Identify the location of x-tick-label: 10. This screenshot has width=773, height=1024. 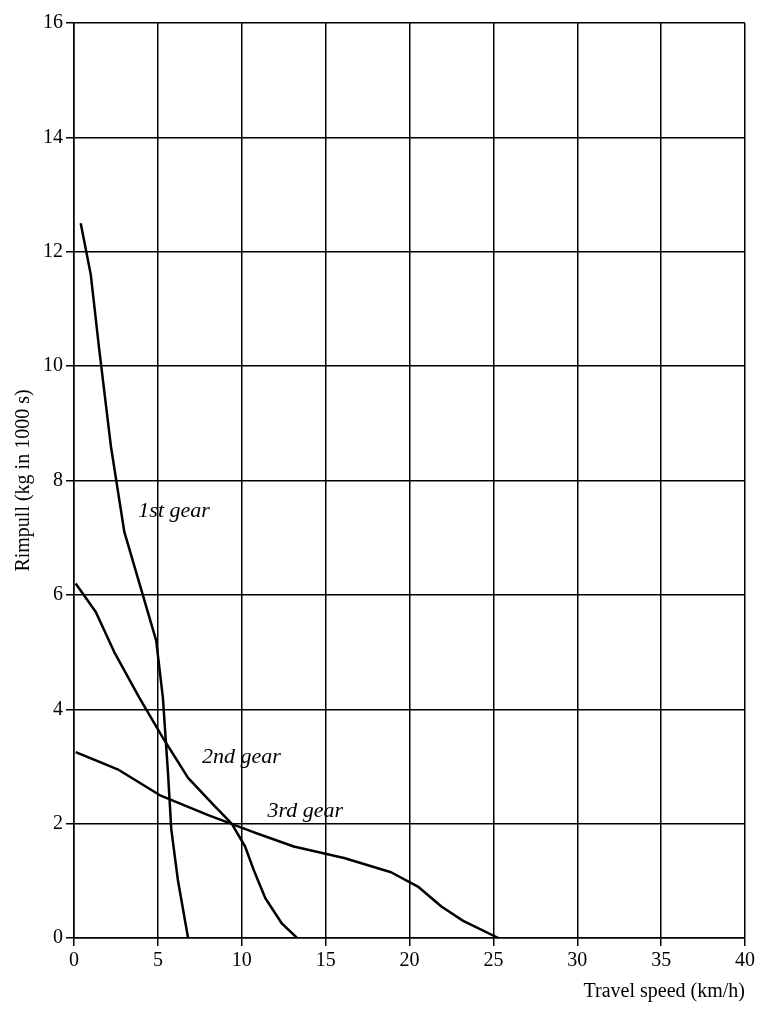
(241, 959).